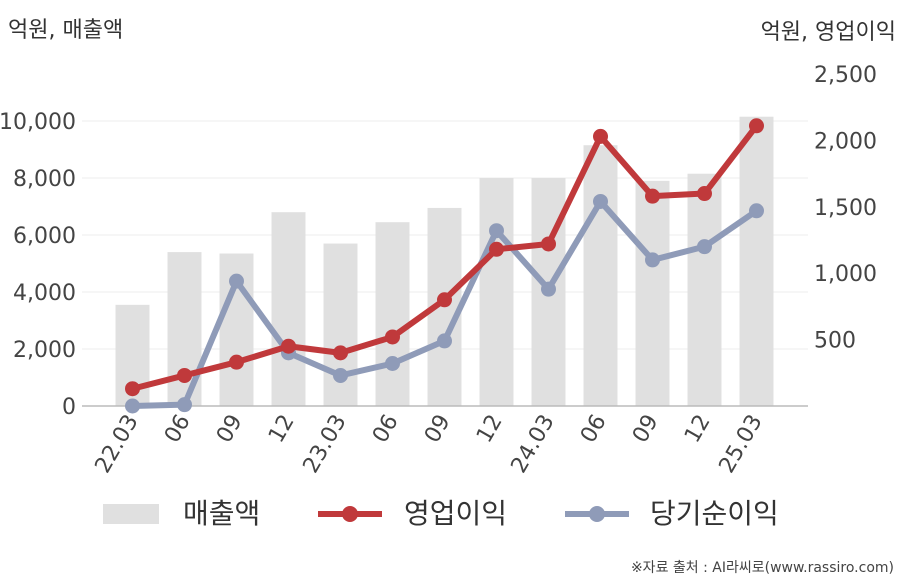  I want to click on x-tick-5: 06, so click(386, 429).